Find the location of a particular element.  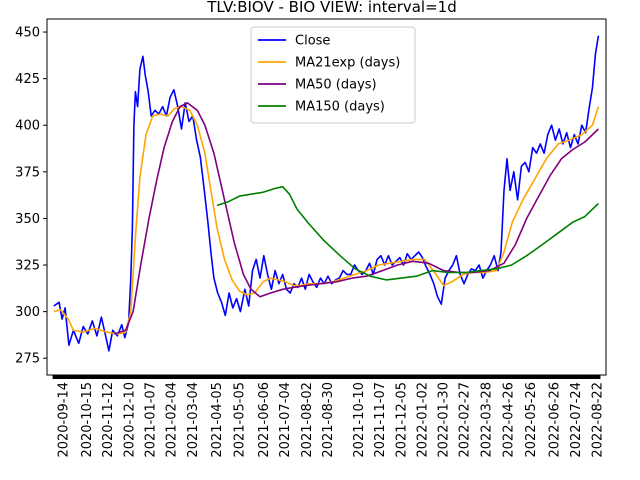

y-axis: 275 300 325 350 375 400 425 450 is located at coordinates (31, 196).